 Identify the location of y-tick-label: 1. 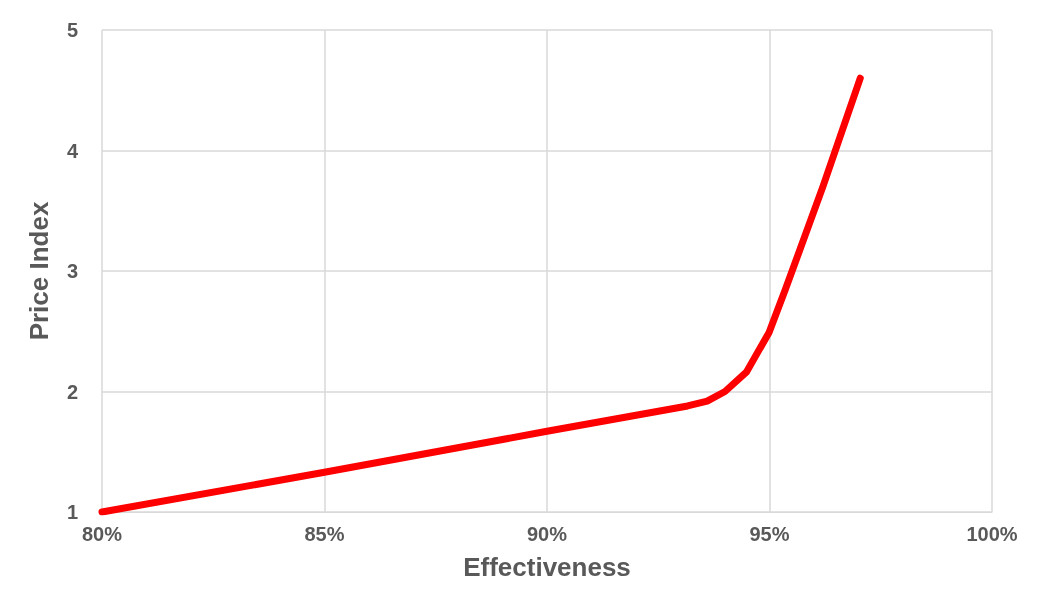
(72, 512).